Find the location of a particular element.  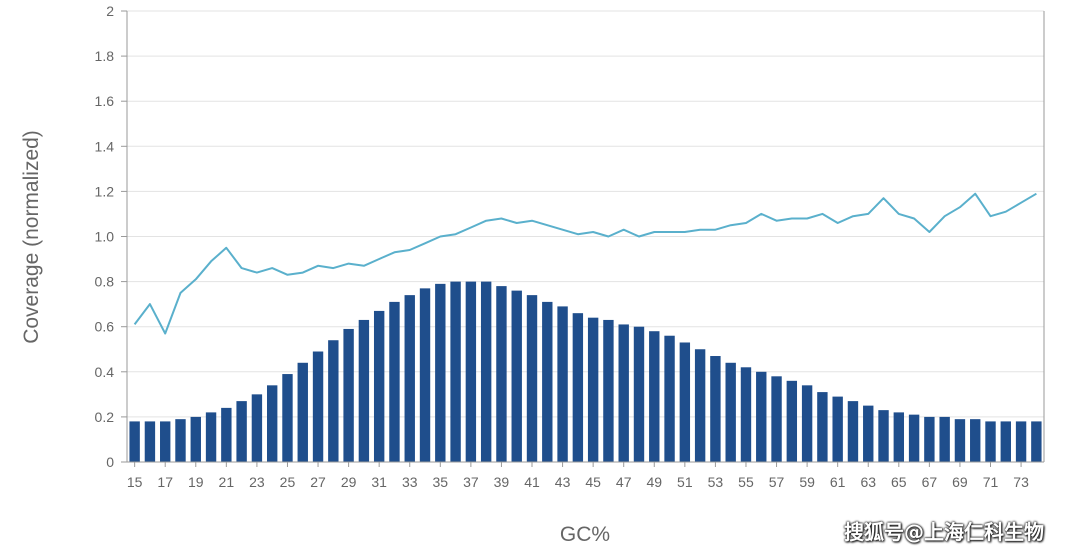

watermark-text: 搜狐号@上海仁科生物 is located at coordinates (944, 532).